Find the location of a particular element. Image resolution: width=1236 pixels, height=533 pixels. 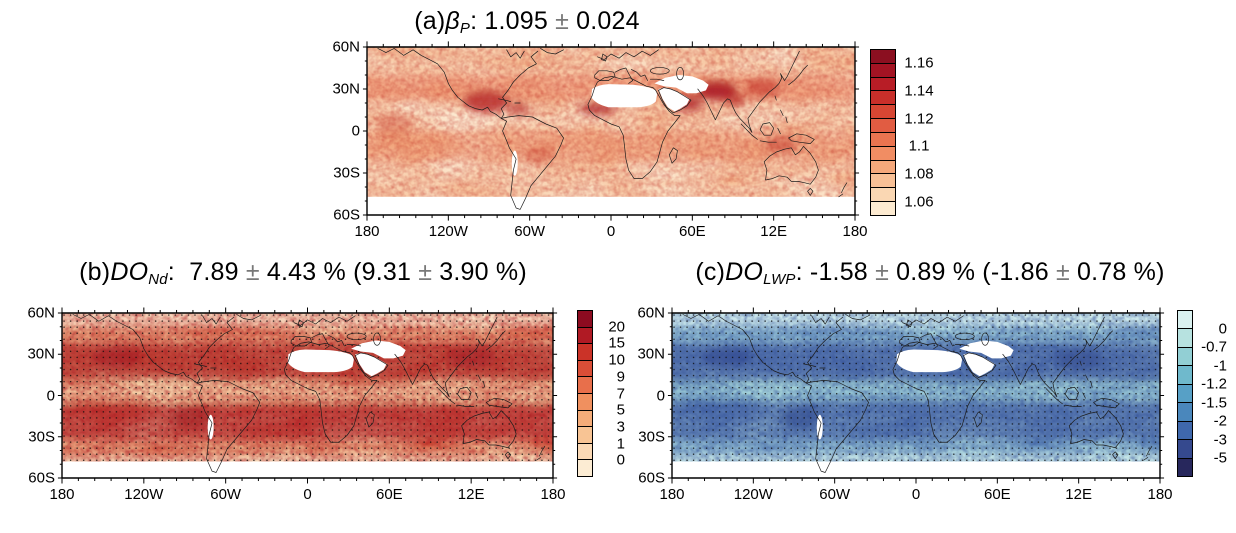

axis-ticks is located at coordinates (307, 396).